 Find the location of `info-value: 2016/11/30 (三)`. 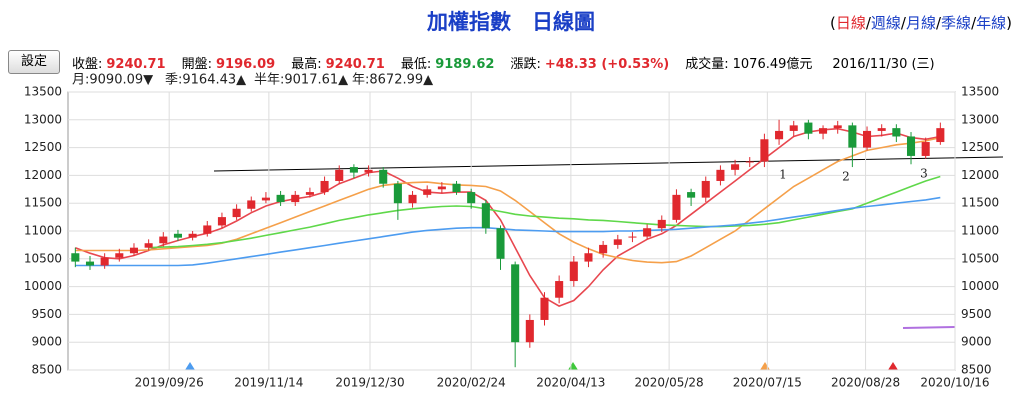

info-value: 2016/11/30 (三) is located at coordinates (883, 64).